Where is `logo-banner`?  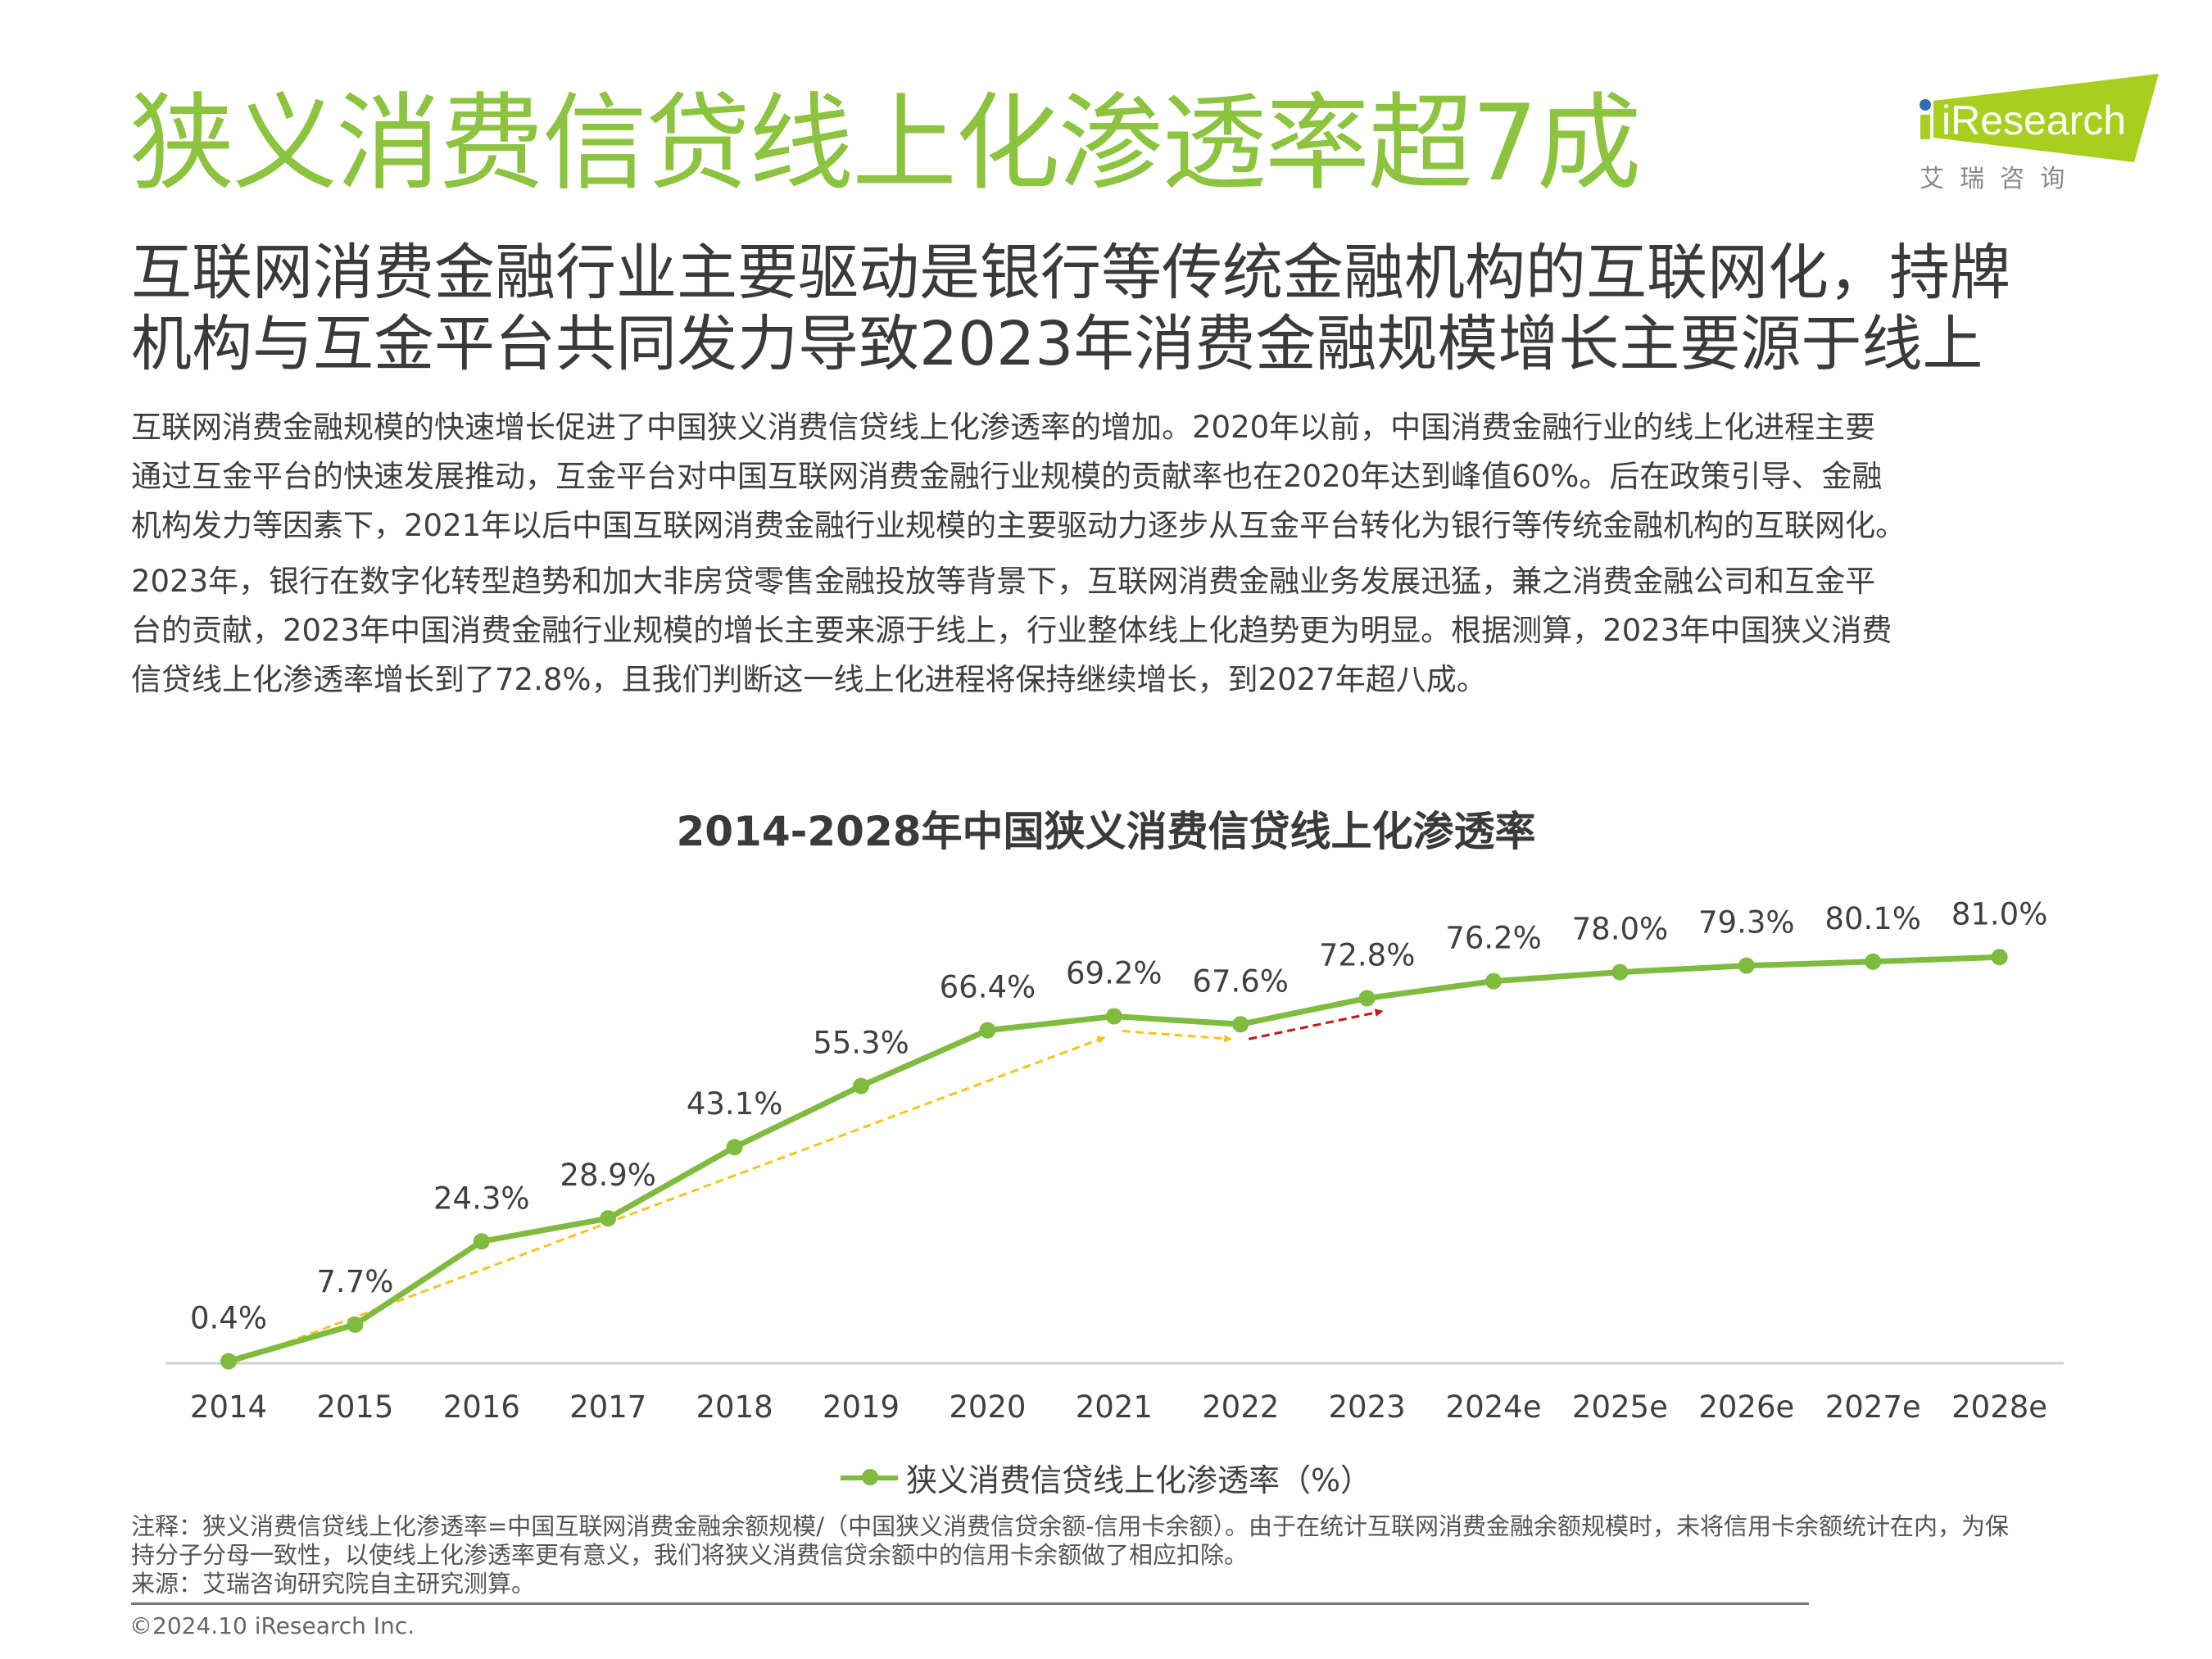
logo-banner is located at coordinates (2046, 118).